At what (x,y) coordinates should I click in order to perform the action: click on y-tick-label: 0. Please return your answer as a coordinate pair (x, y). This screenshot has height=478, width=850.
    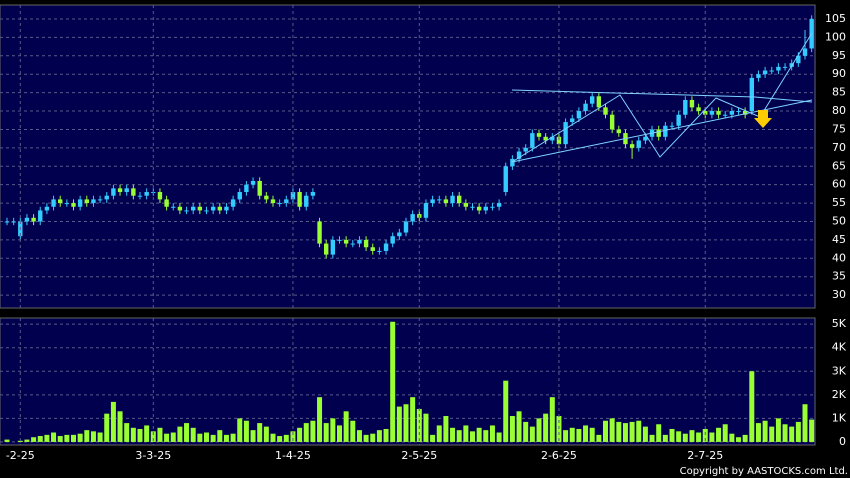
    Looking at the image, I should click on (842, 441).